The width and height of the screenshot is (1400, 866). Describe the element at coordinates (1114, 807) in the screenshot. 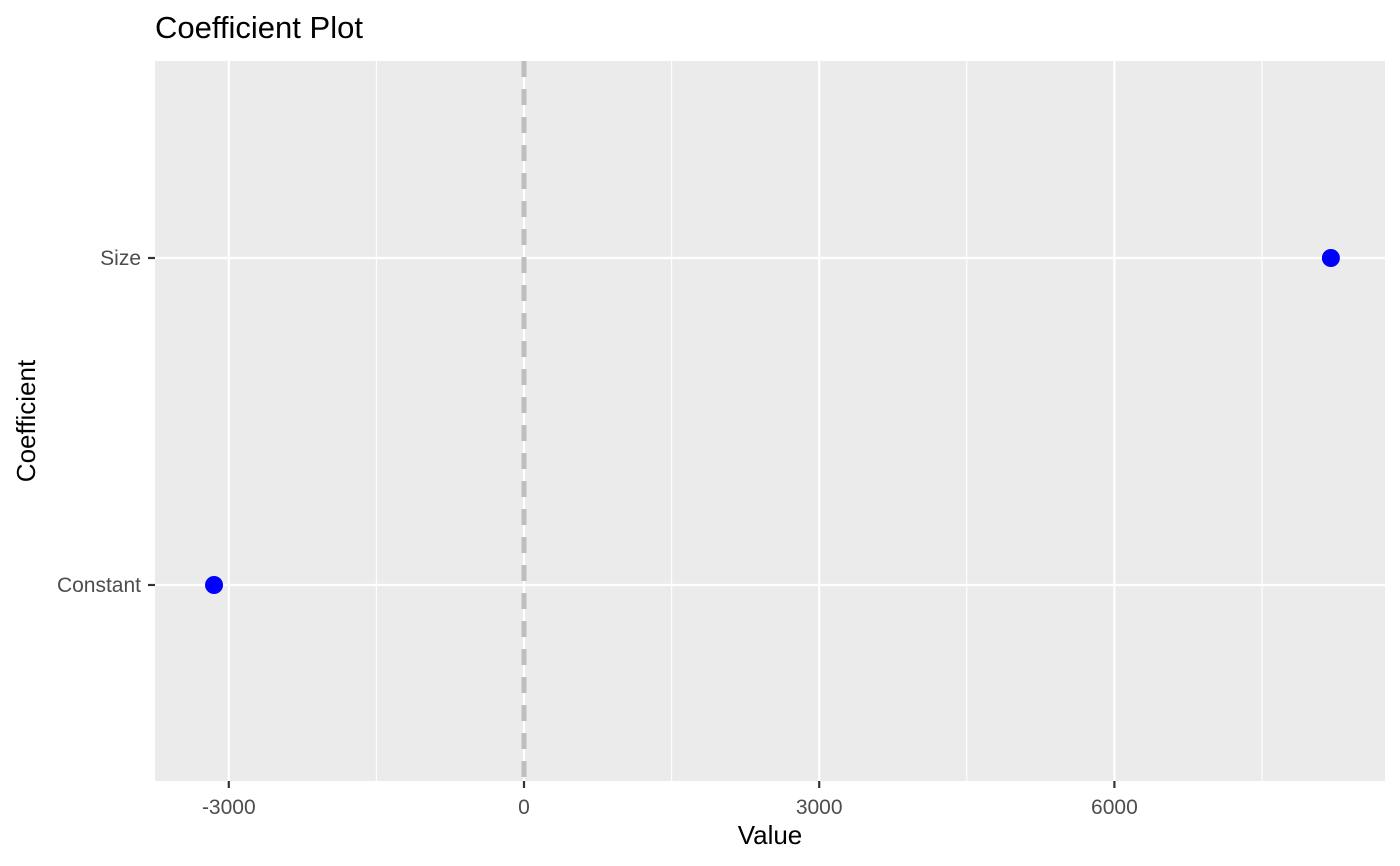

I see `x-tick-label: 6000` at that location.